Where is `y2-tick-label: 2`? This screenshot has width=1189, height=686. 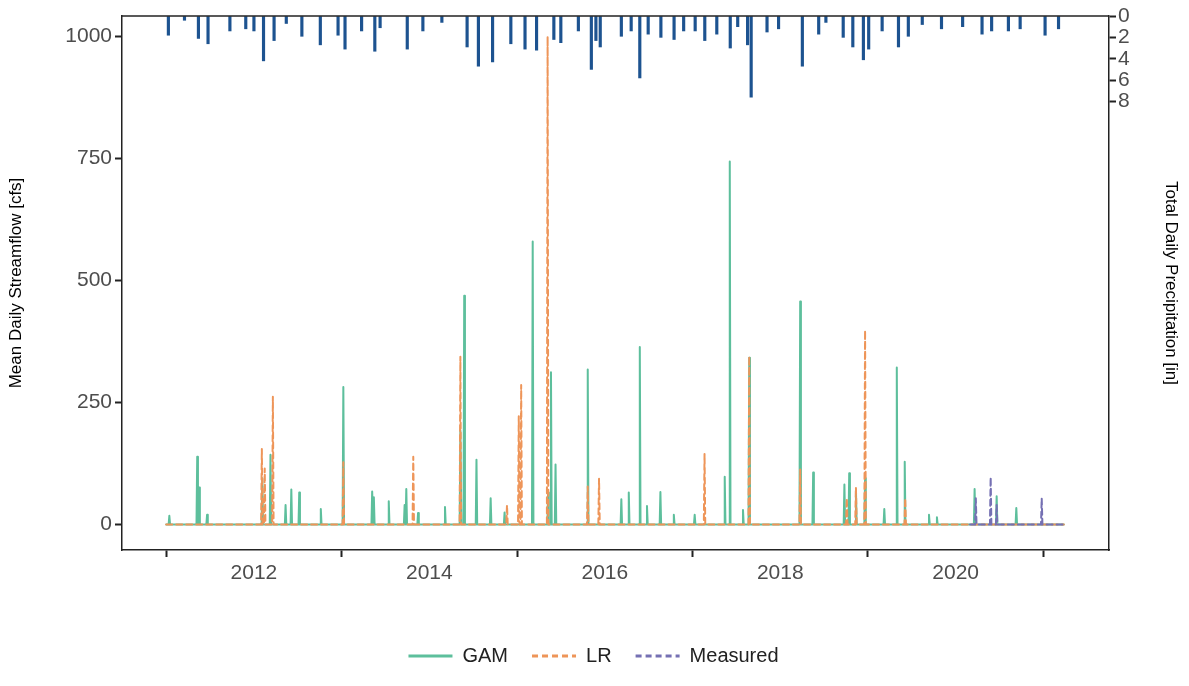 y2-tick-label: 2 is located at coordinates (1124, 36).